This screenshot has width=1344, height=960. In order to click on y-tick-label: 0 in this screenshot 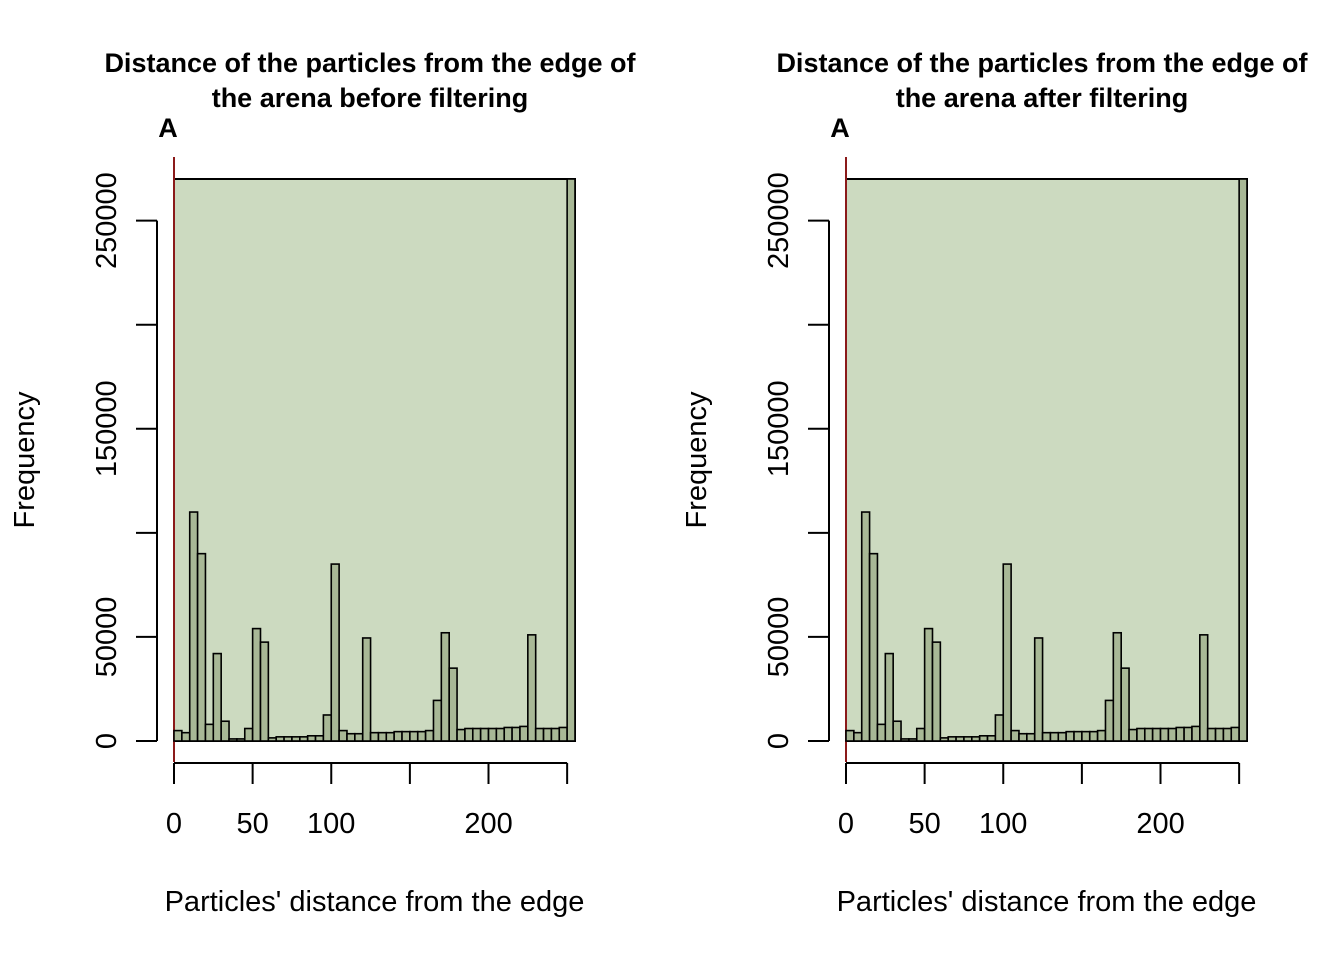, I will do `click(779, 741)`.